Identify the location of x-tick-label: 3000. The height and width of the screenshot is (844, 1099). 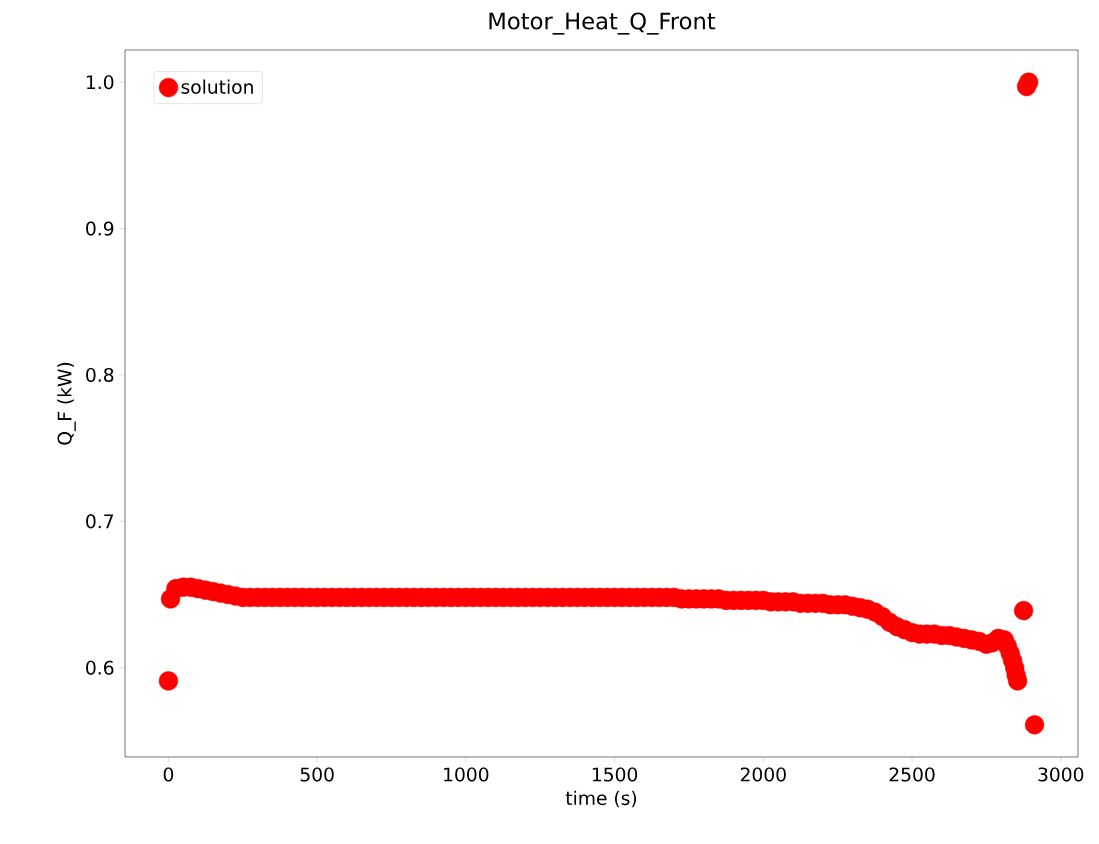
(1061, 774).